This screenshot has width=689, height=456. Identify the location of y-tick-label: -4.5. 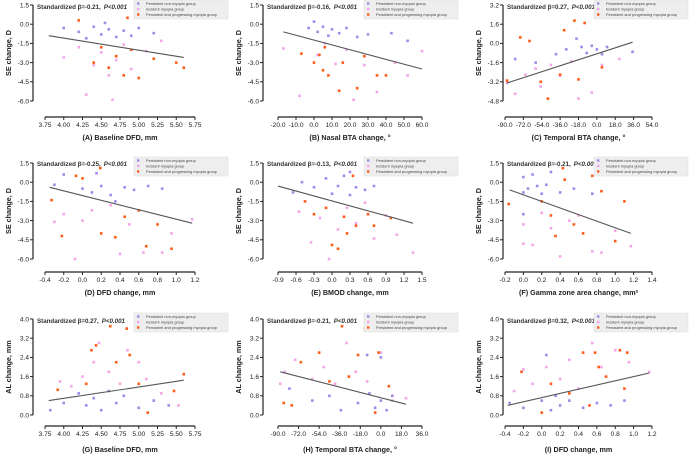
(24, 82).